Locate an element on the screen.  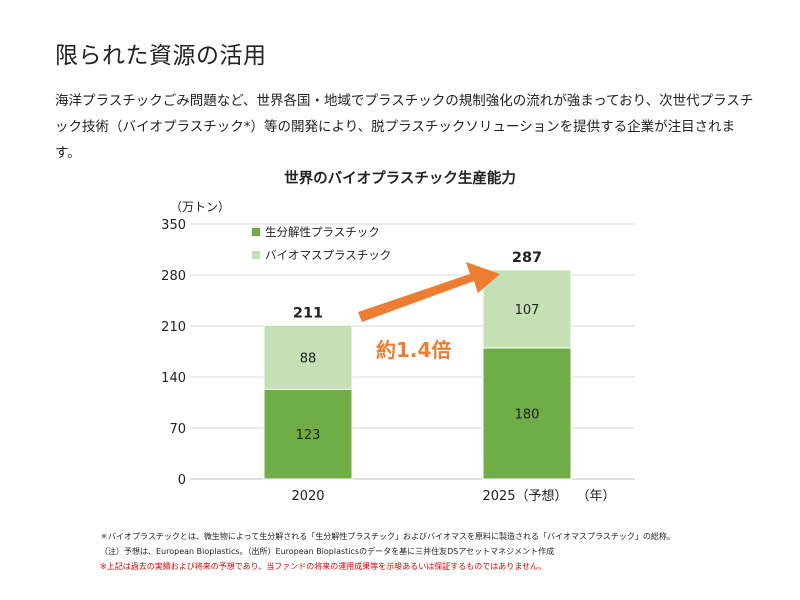
data-label: 88 is located at coordinates (308, 358).